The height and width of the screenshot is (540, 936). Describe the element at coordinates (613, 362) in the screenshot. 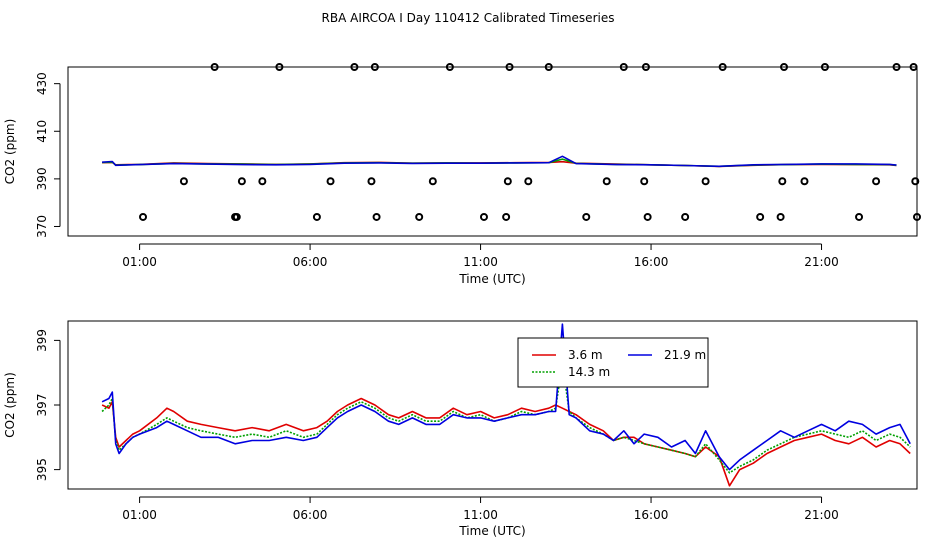

I see `legend-box` at that location.